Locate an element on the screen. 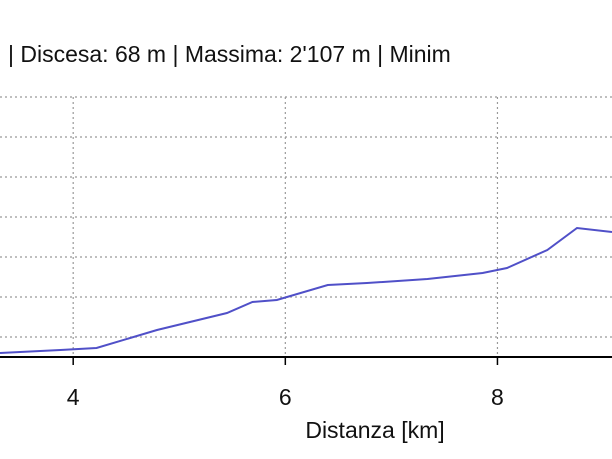 The width and height of the screenshot is (612, 459). x-axis-label: Distanza [km] is located at coordinates (374, 430).